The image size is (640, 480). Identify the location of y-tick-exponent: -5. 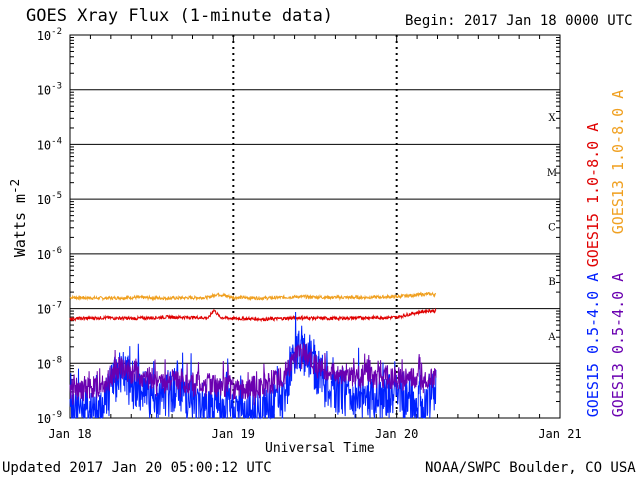
(56, 196).